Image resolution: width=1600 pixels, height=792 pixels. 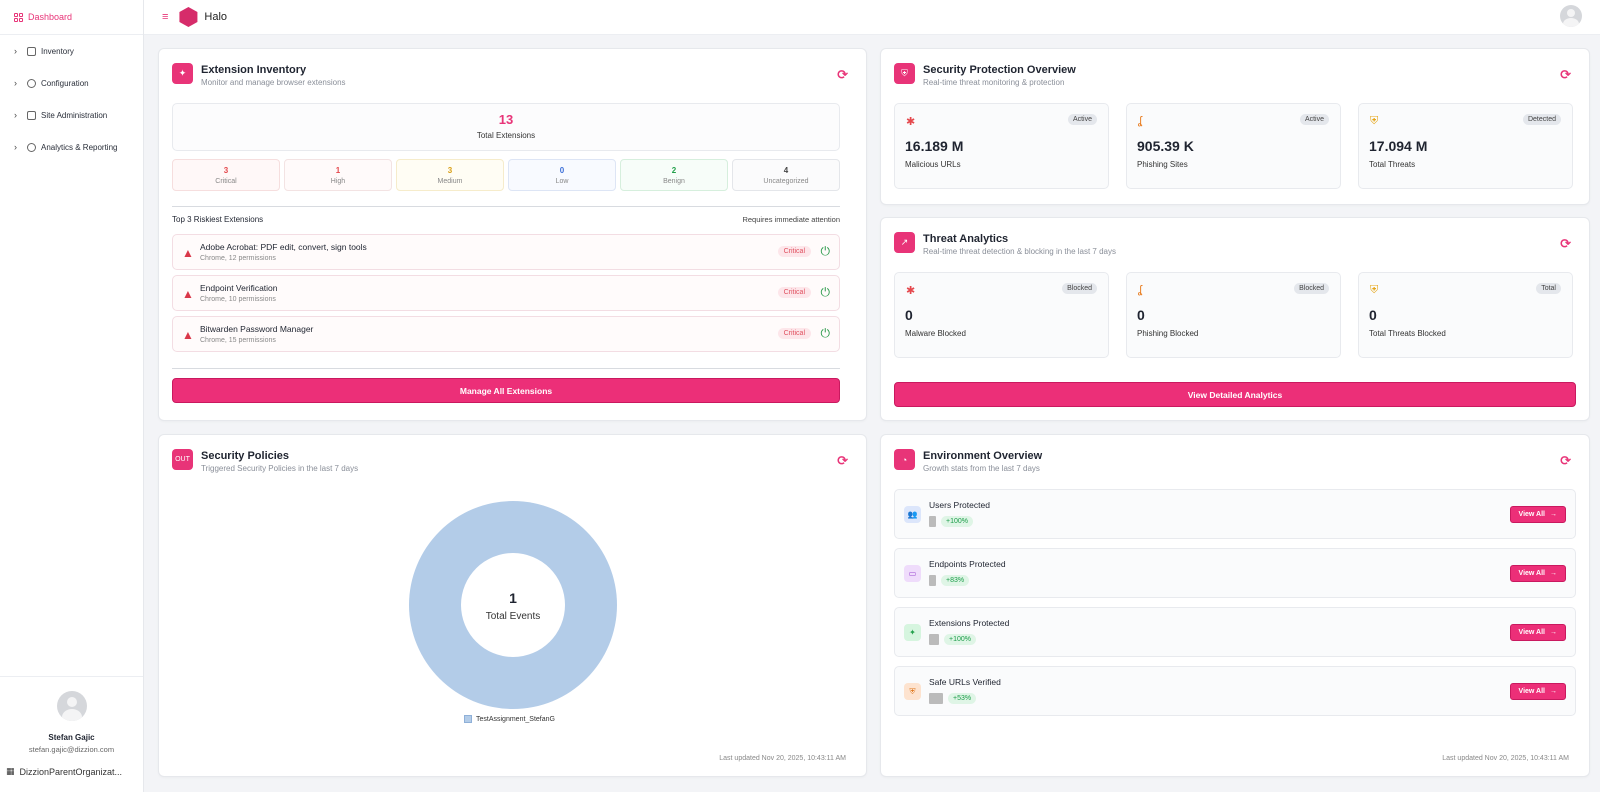 I want to click on card-title: Extension Inventory, so click(x=254, y=70).